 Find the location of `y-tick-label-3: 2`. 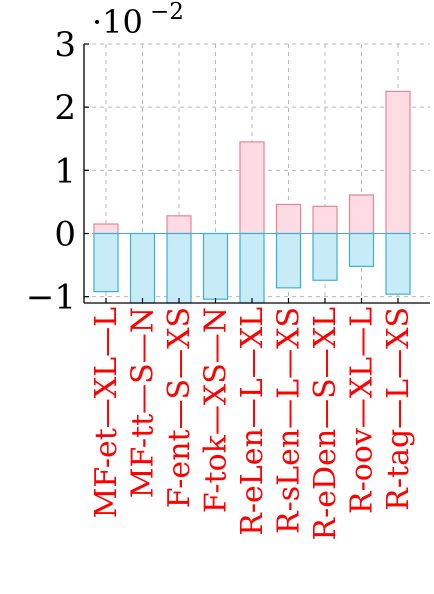

y-tick-label-3: 2 is located at coordinates (65, 108).